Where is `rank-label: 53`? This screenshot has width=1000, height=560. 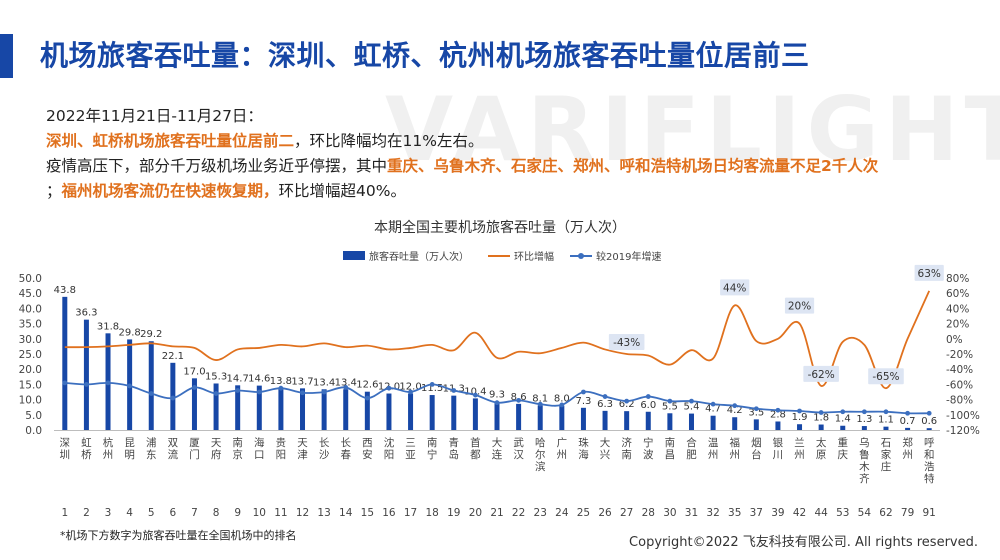 rank-label: 53 is located at coordinates (842, 513).